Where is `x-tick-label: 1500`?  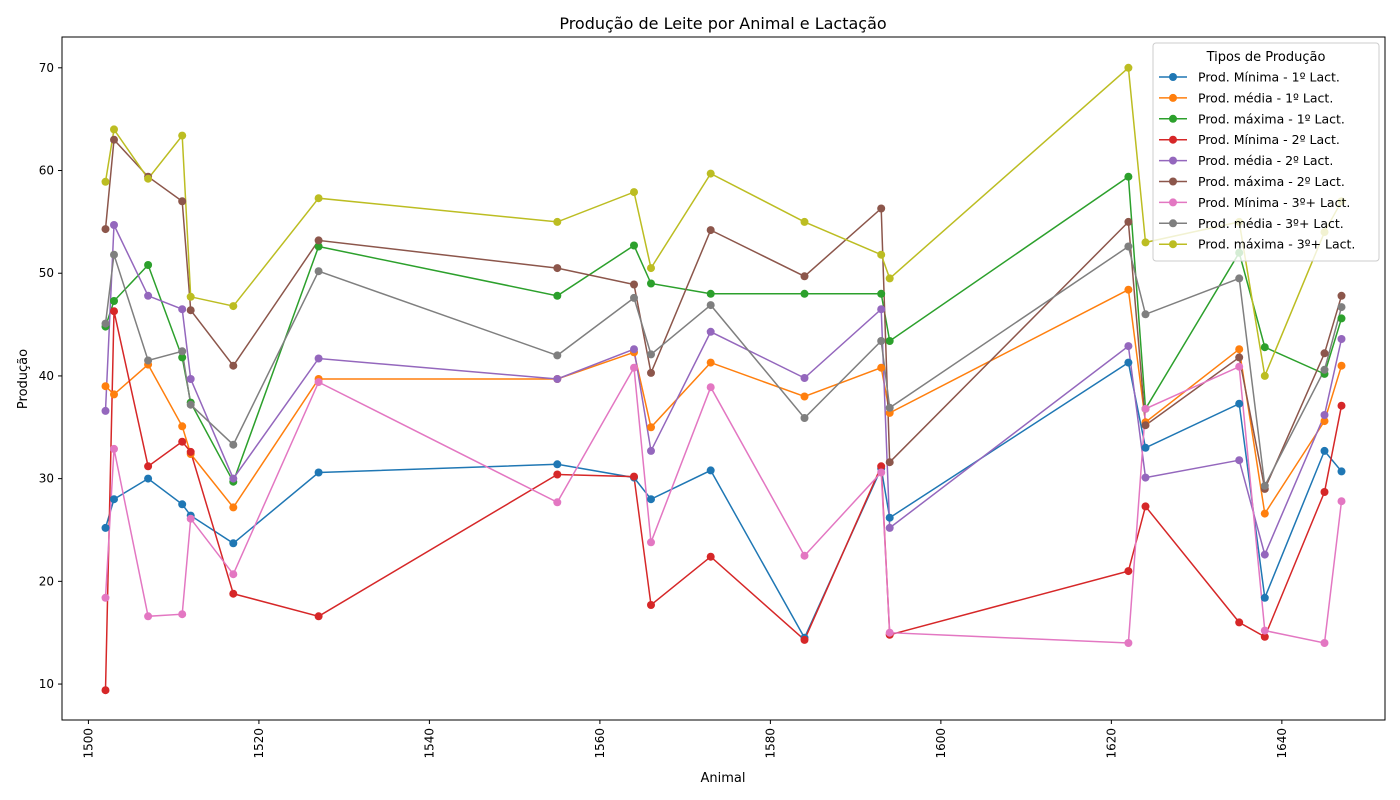
x-tick-label: 1500 is located at coordinates (88, 743).